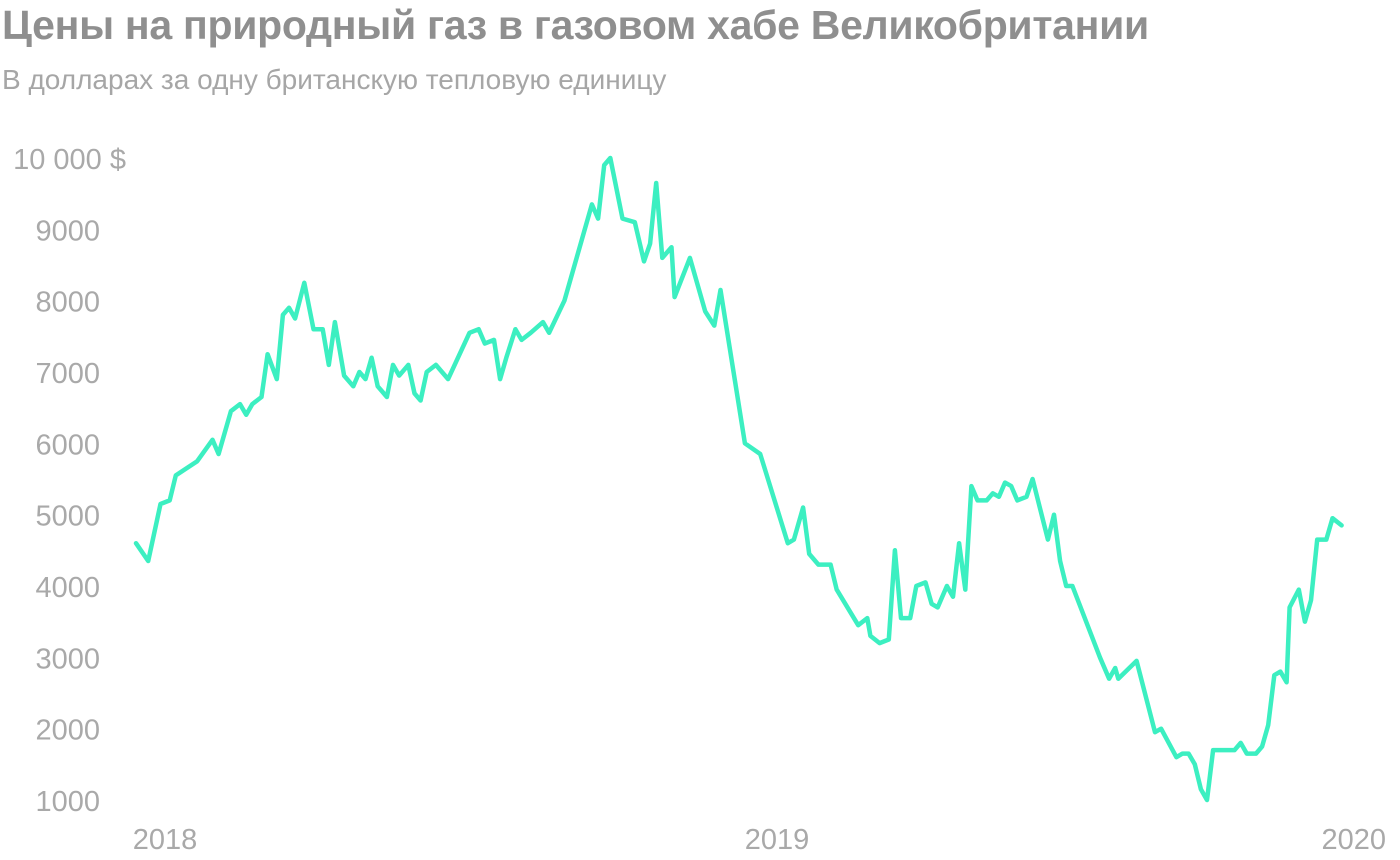 Image resolution: width=1400 pixels, height=860 pixels. What do you see at coordinates (67, 374) in the screenshot?
I see `y-tick-label: 7000` at bounding box center [67, 374].